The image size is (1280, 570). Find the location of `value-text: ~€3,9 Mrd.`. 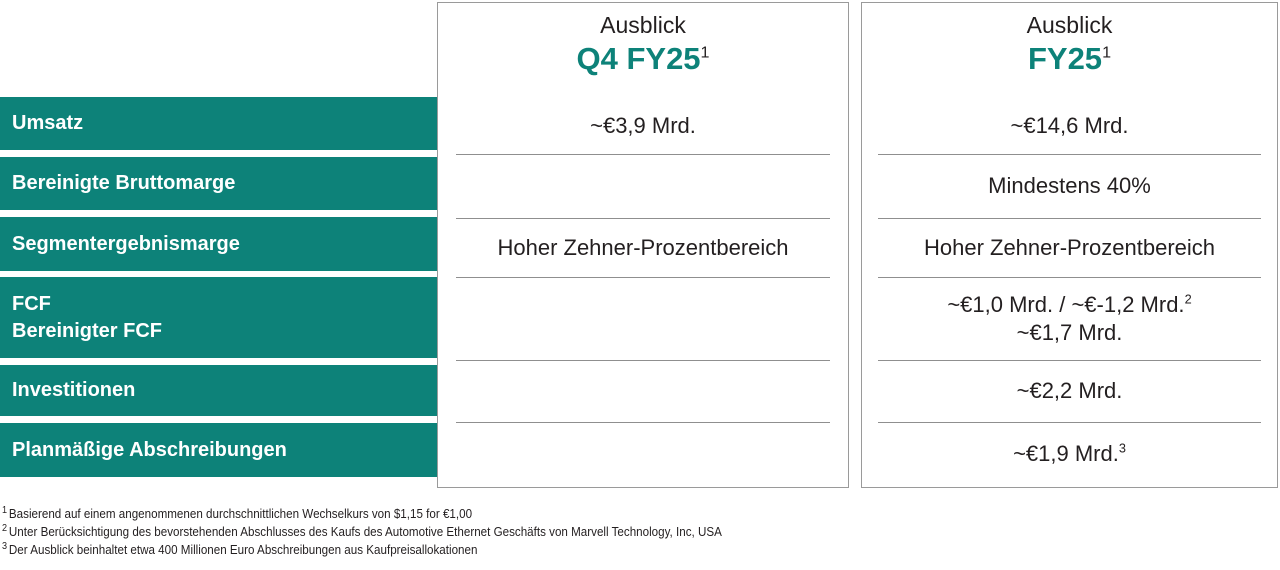

value-text: ~€3,9 Mrd. is located at coordinates (643, 125).